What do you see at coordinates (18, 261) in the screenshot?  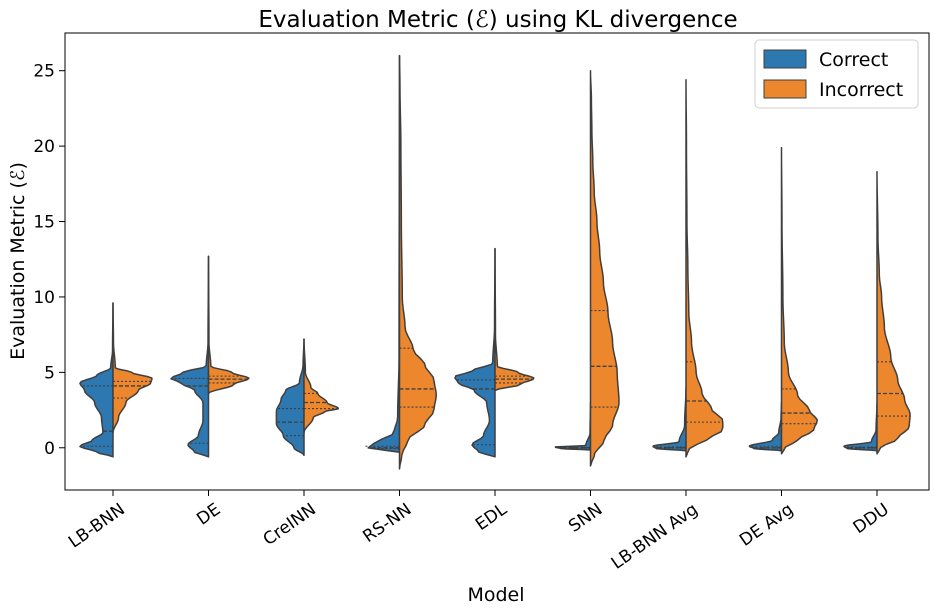 I see `y-axis-label: Evaluation Metric (ℰ)` at bounding box center [18, 261].